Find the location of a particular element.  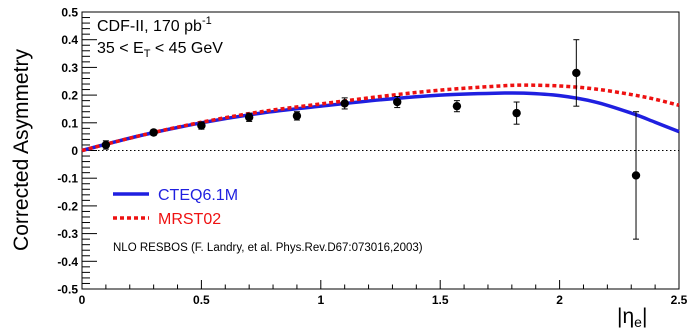

x-tick-label: 2.5 is located at coordinates (679, 300).